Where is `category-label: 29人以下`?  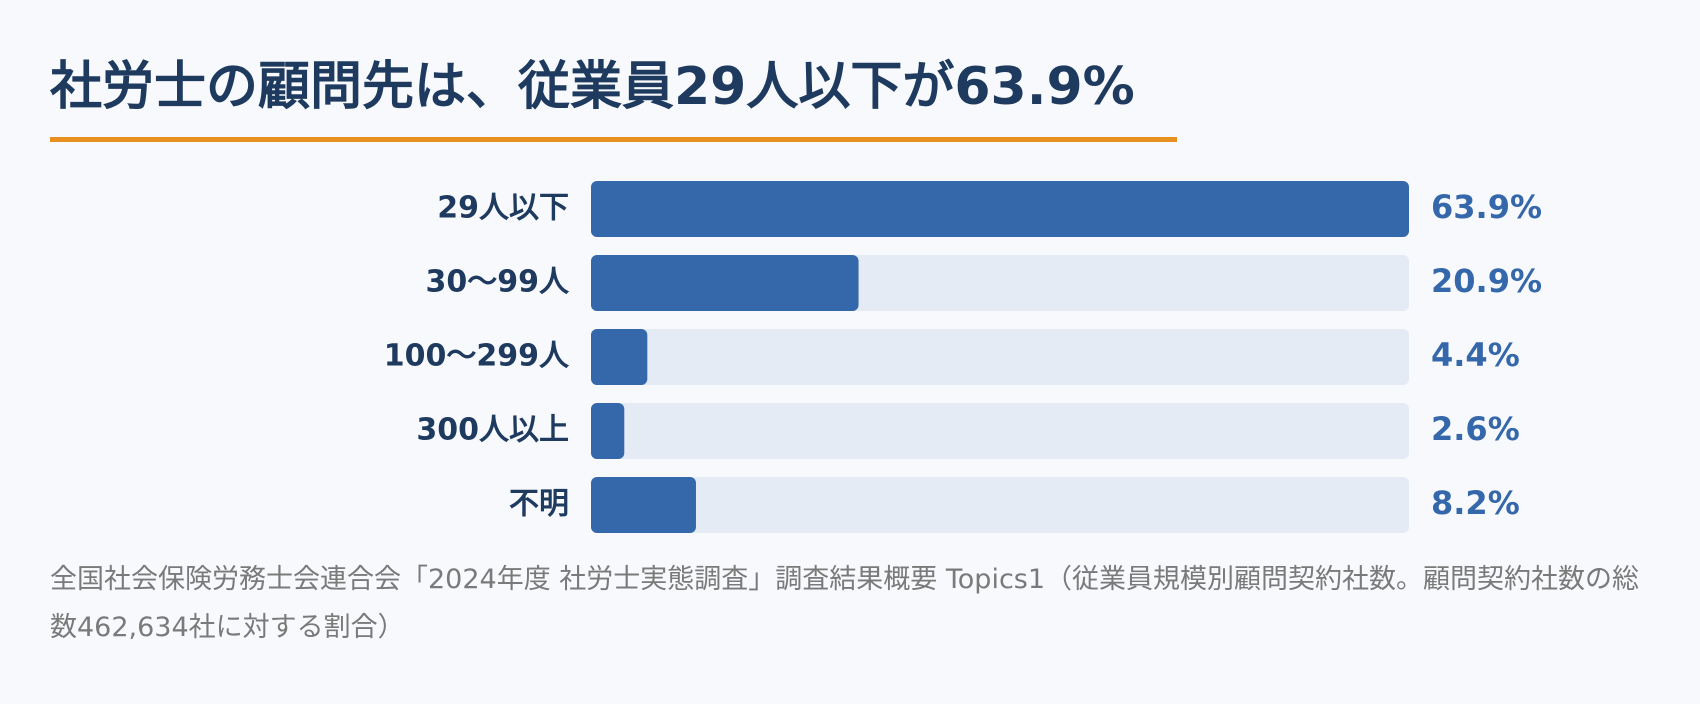
category-label: 29人以下 is located at coordinates (503, 208).